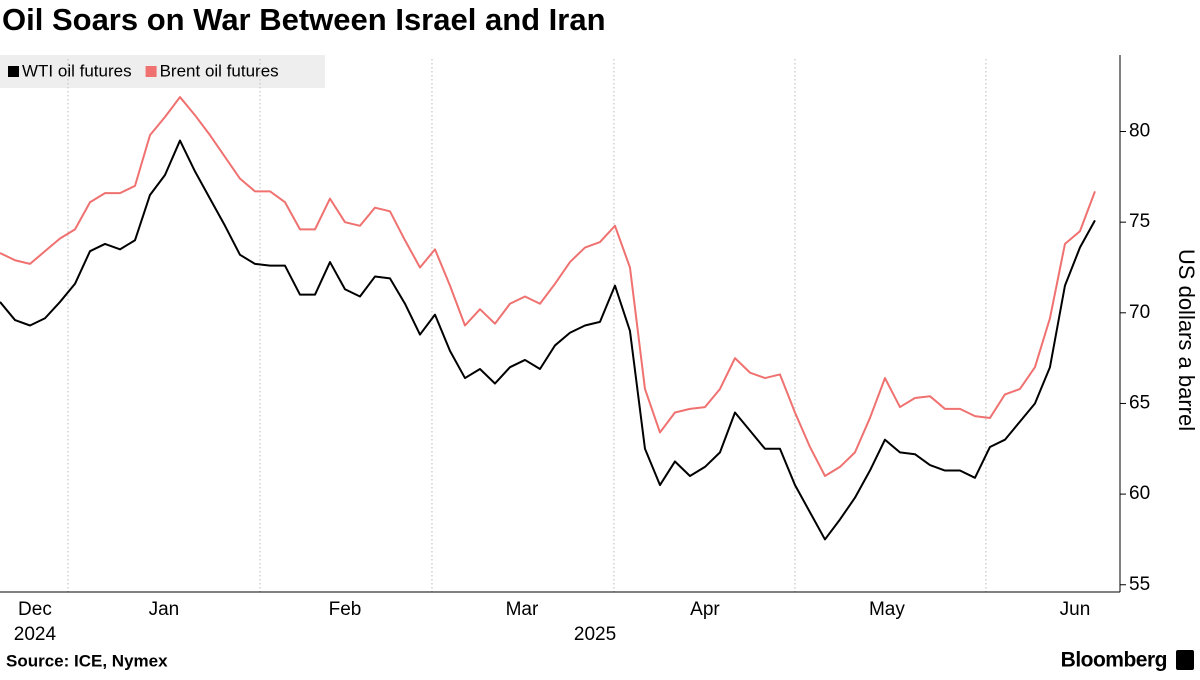 Image resolution: width=1200 pixels, height=680 pixels. I want to click on y-tick-label: 55, so click(1139, 584).